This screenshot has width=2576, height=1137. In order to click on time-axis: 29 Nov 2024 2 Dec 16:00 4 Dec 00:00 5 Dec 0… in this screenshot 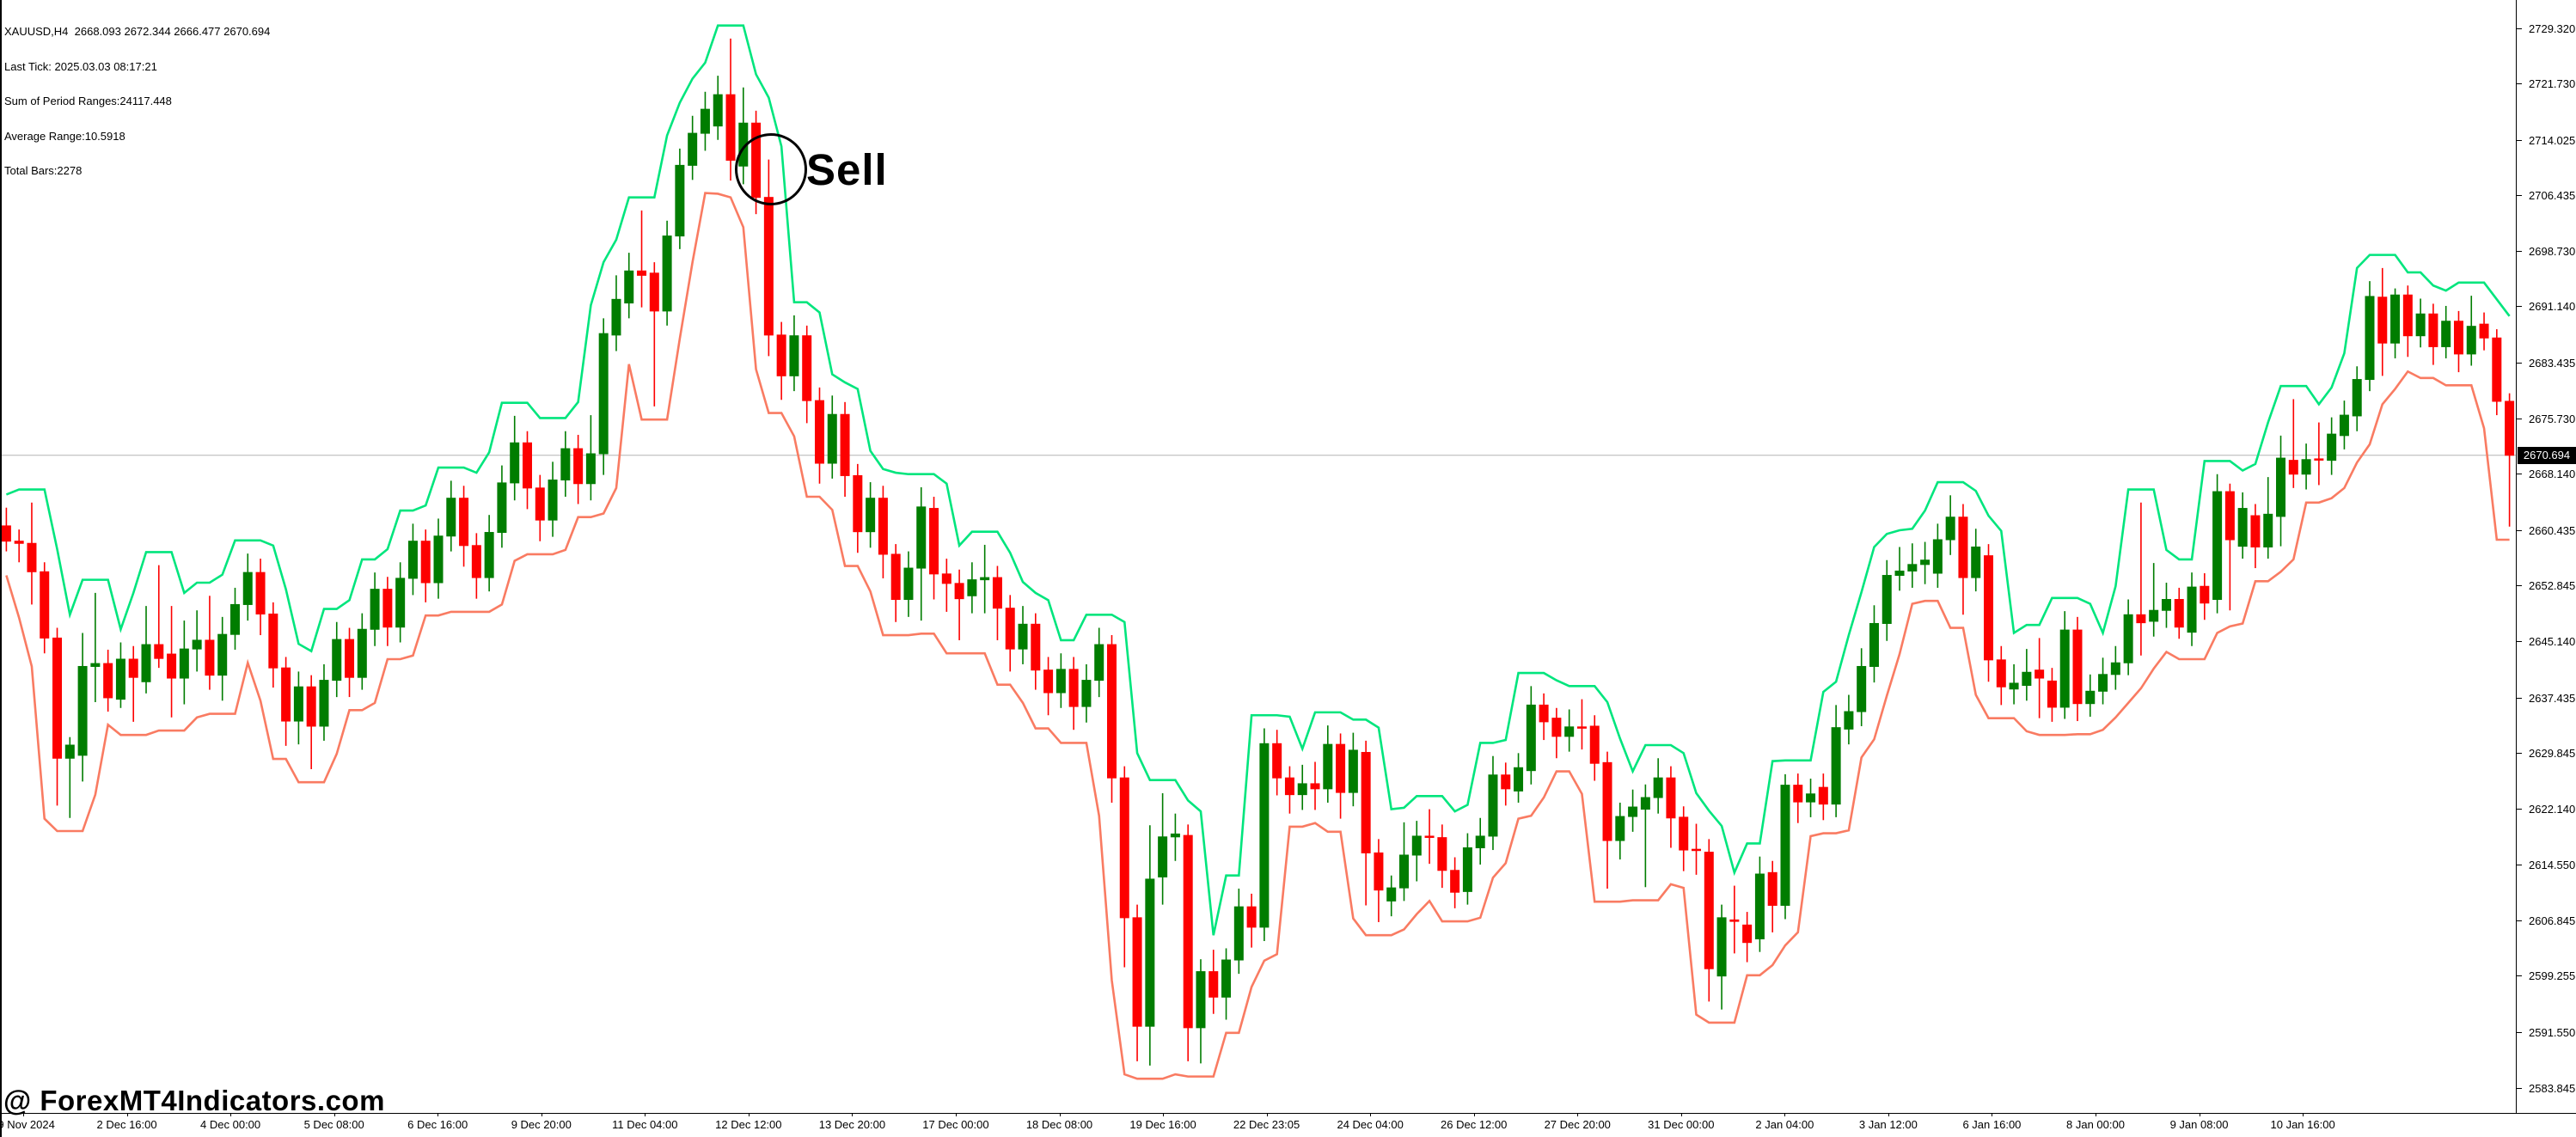, I will do `click(1288, 1125)`.